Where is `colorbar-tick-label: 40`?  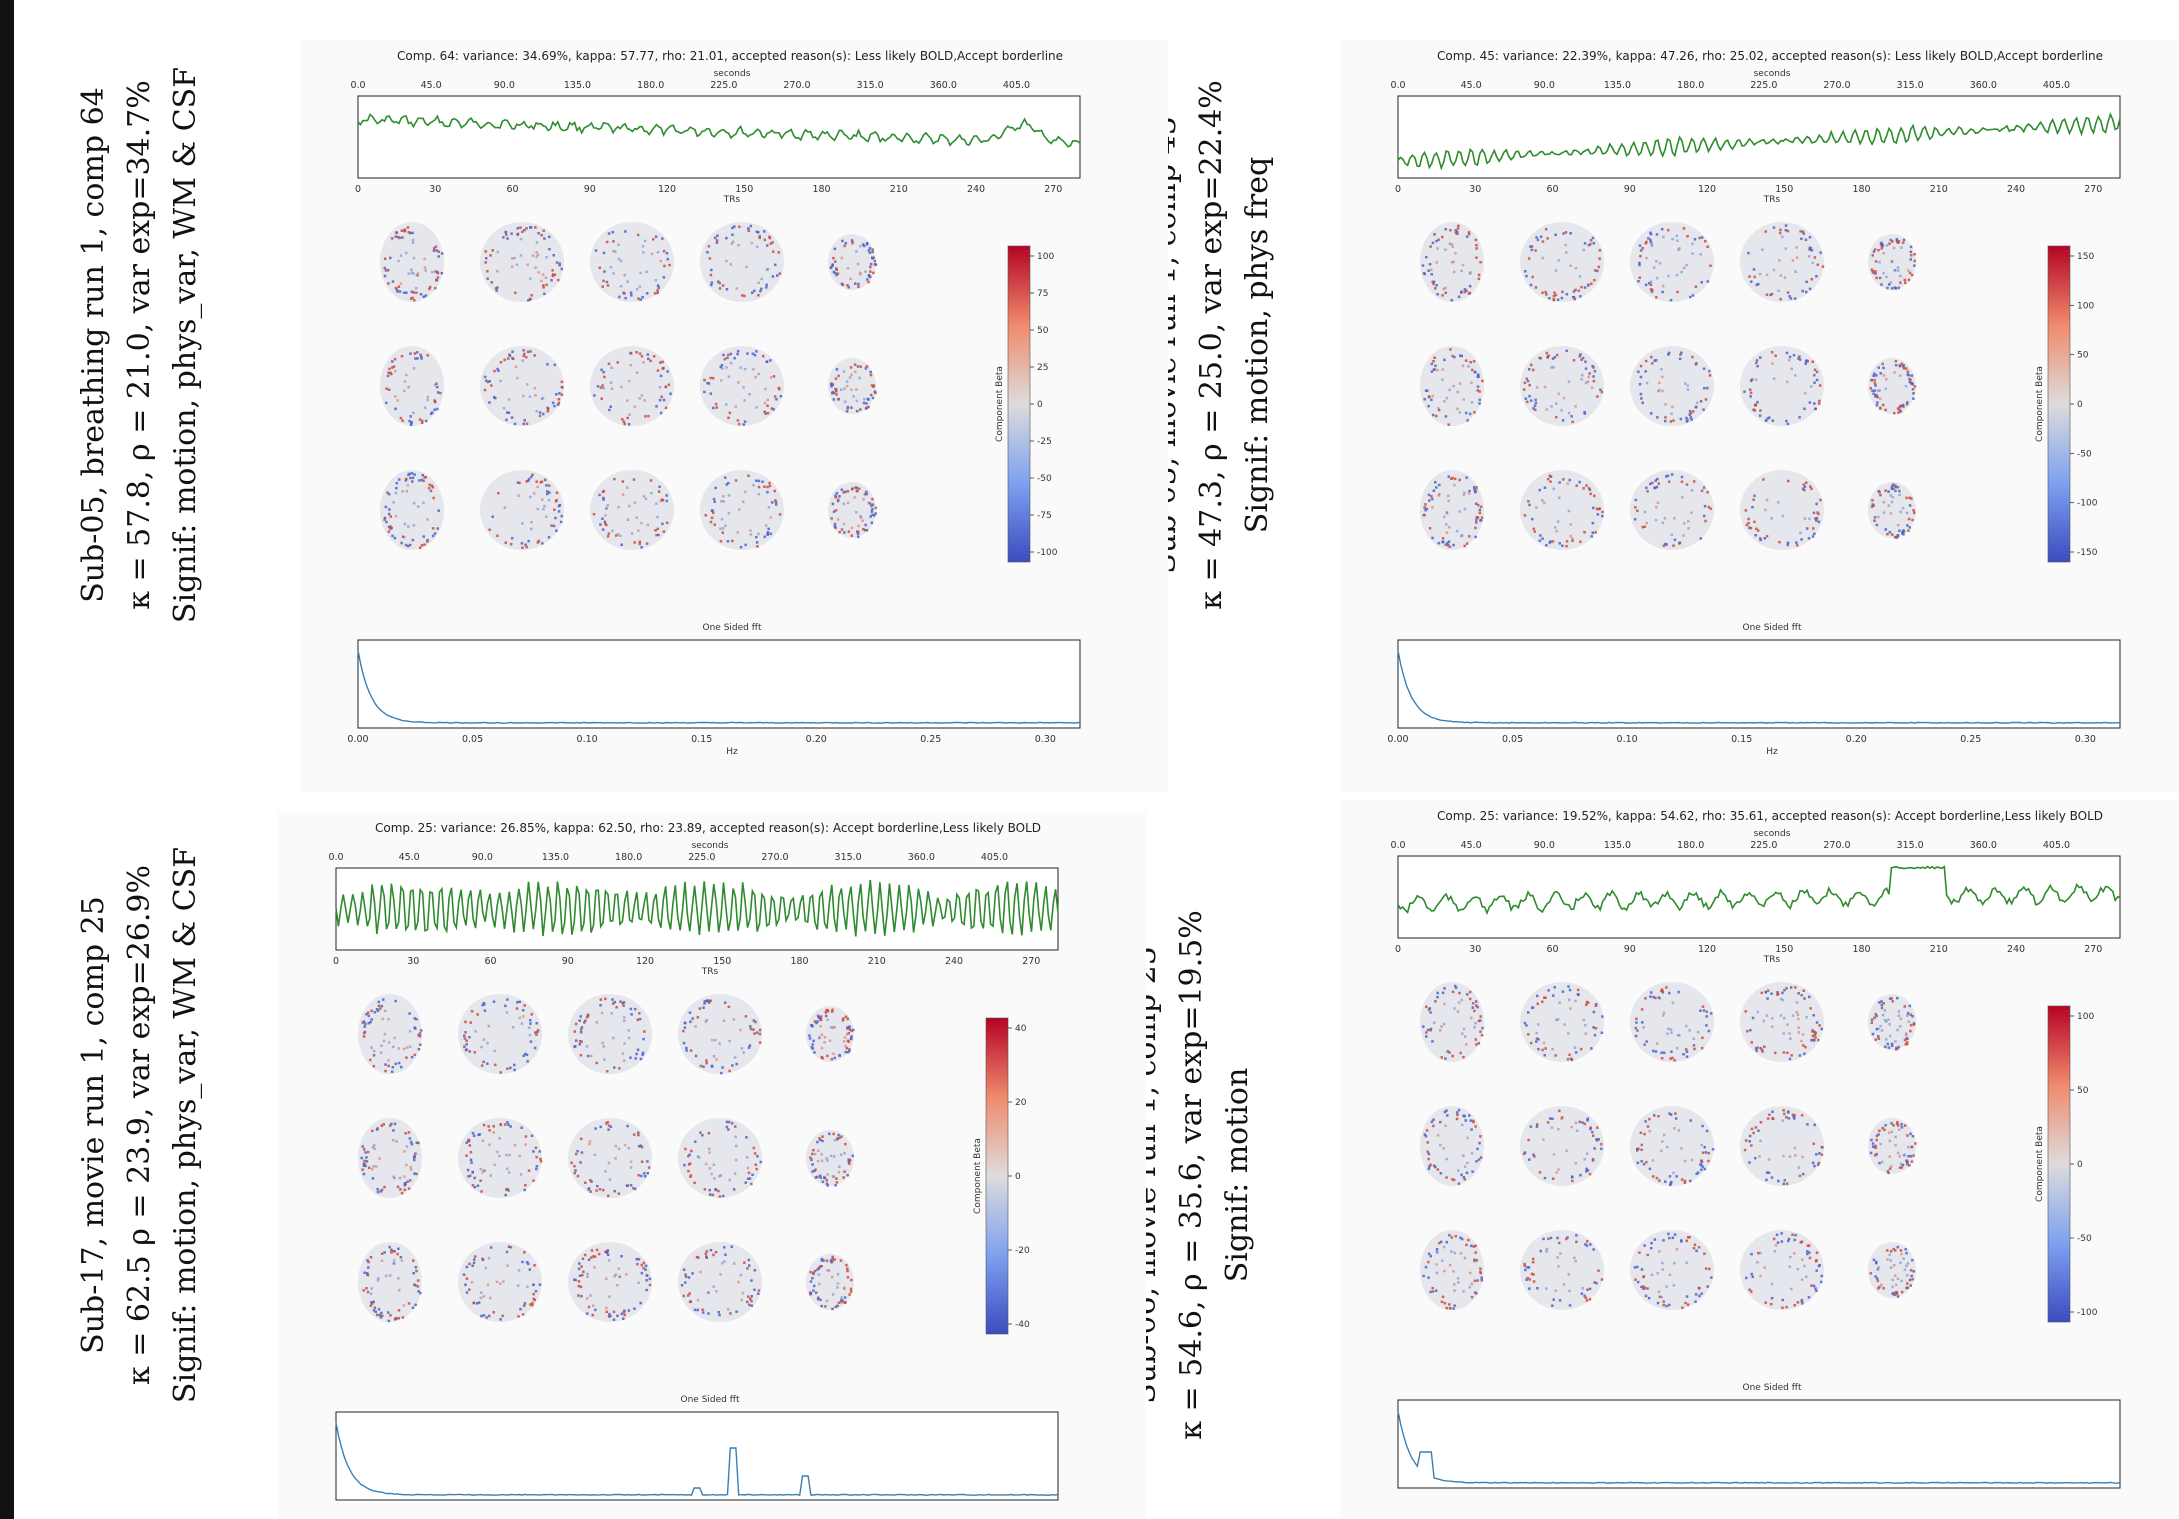
colorbar-tick-label: 40 is located at coordinates (1021, 1029).